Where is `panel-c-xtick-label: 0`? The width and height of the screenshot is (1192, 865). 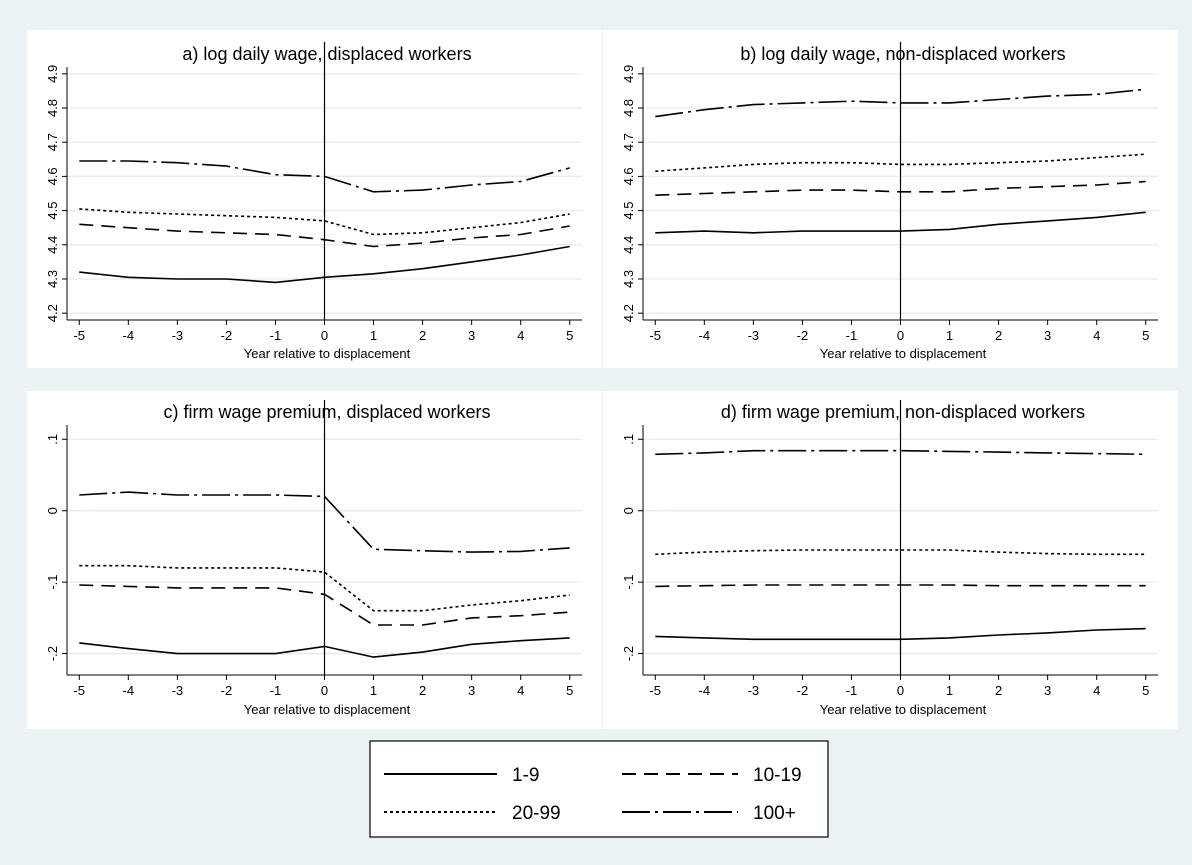
panel-c-xtick-label: 0 is located at coordinates (324, 690).